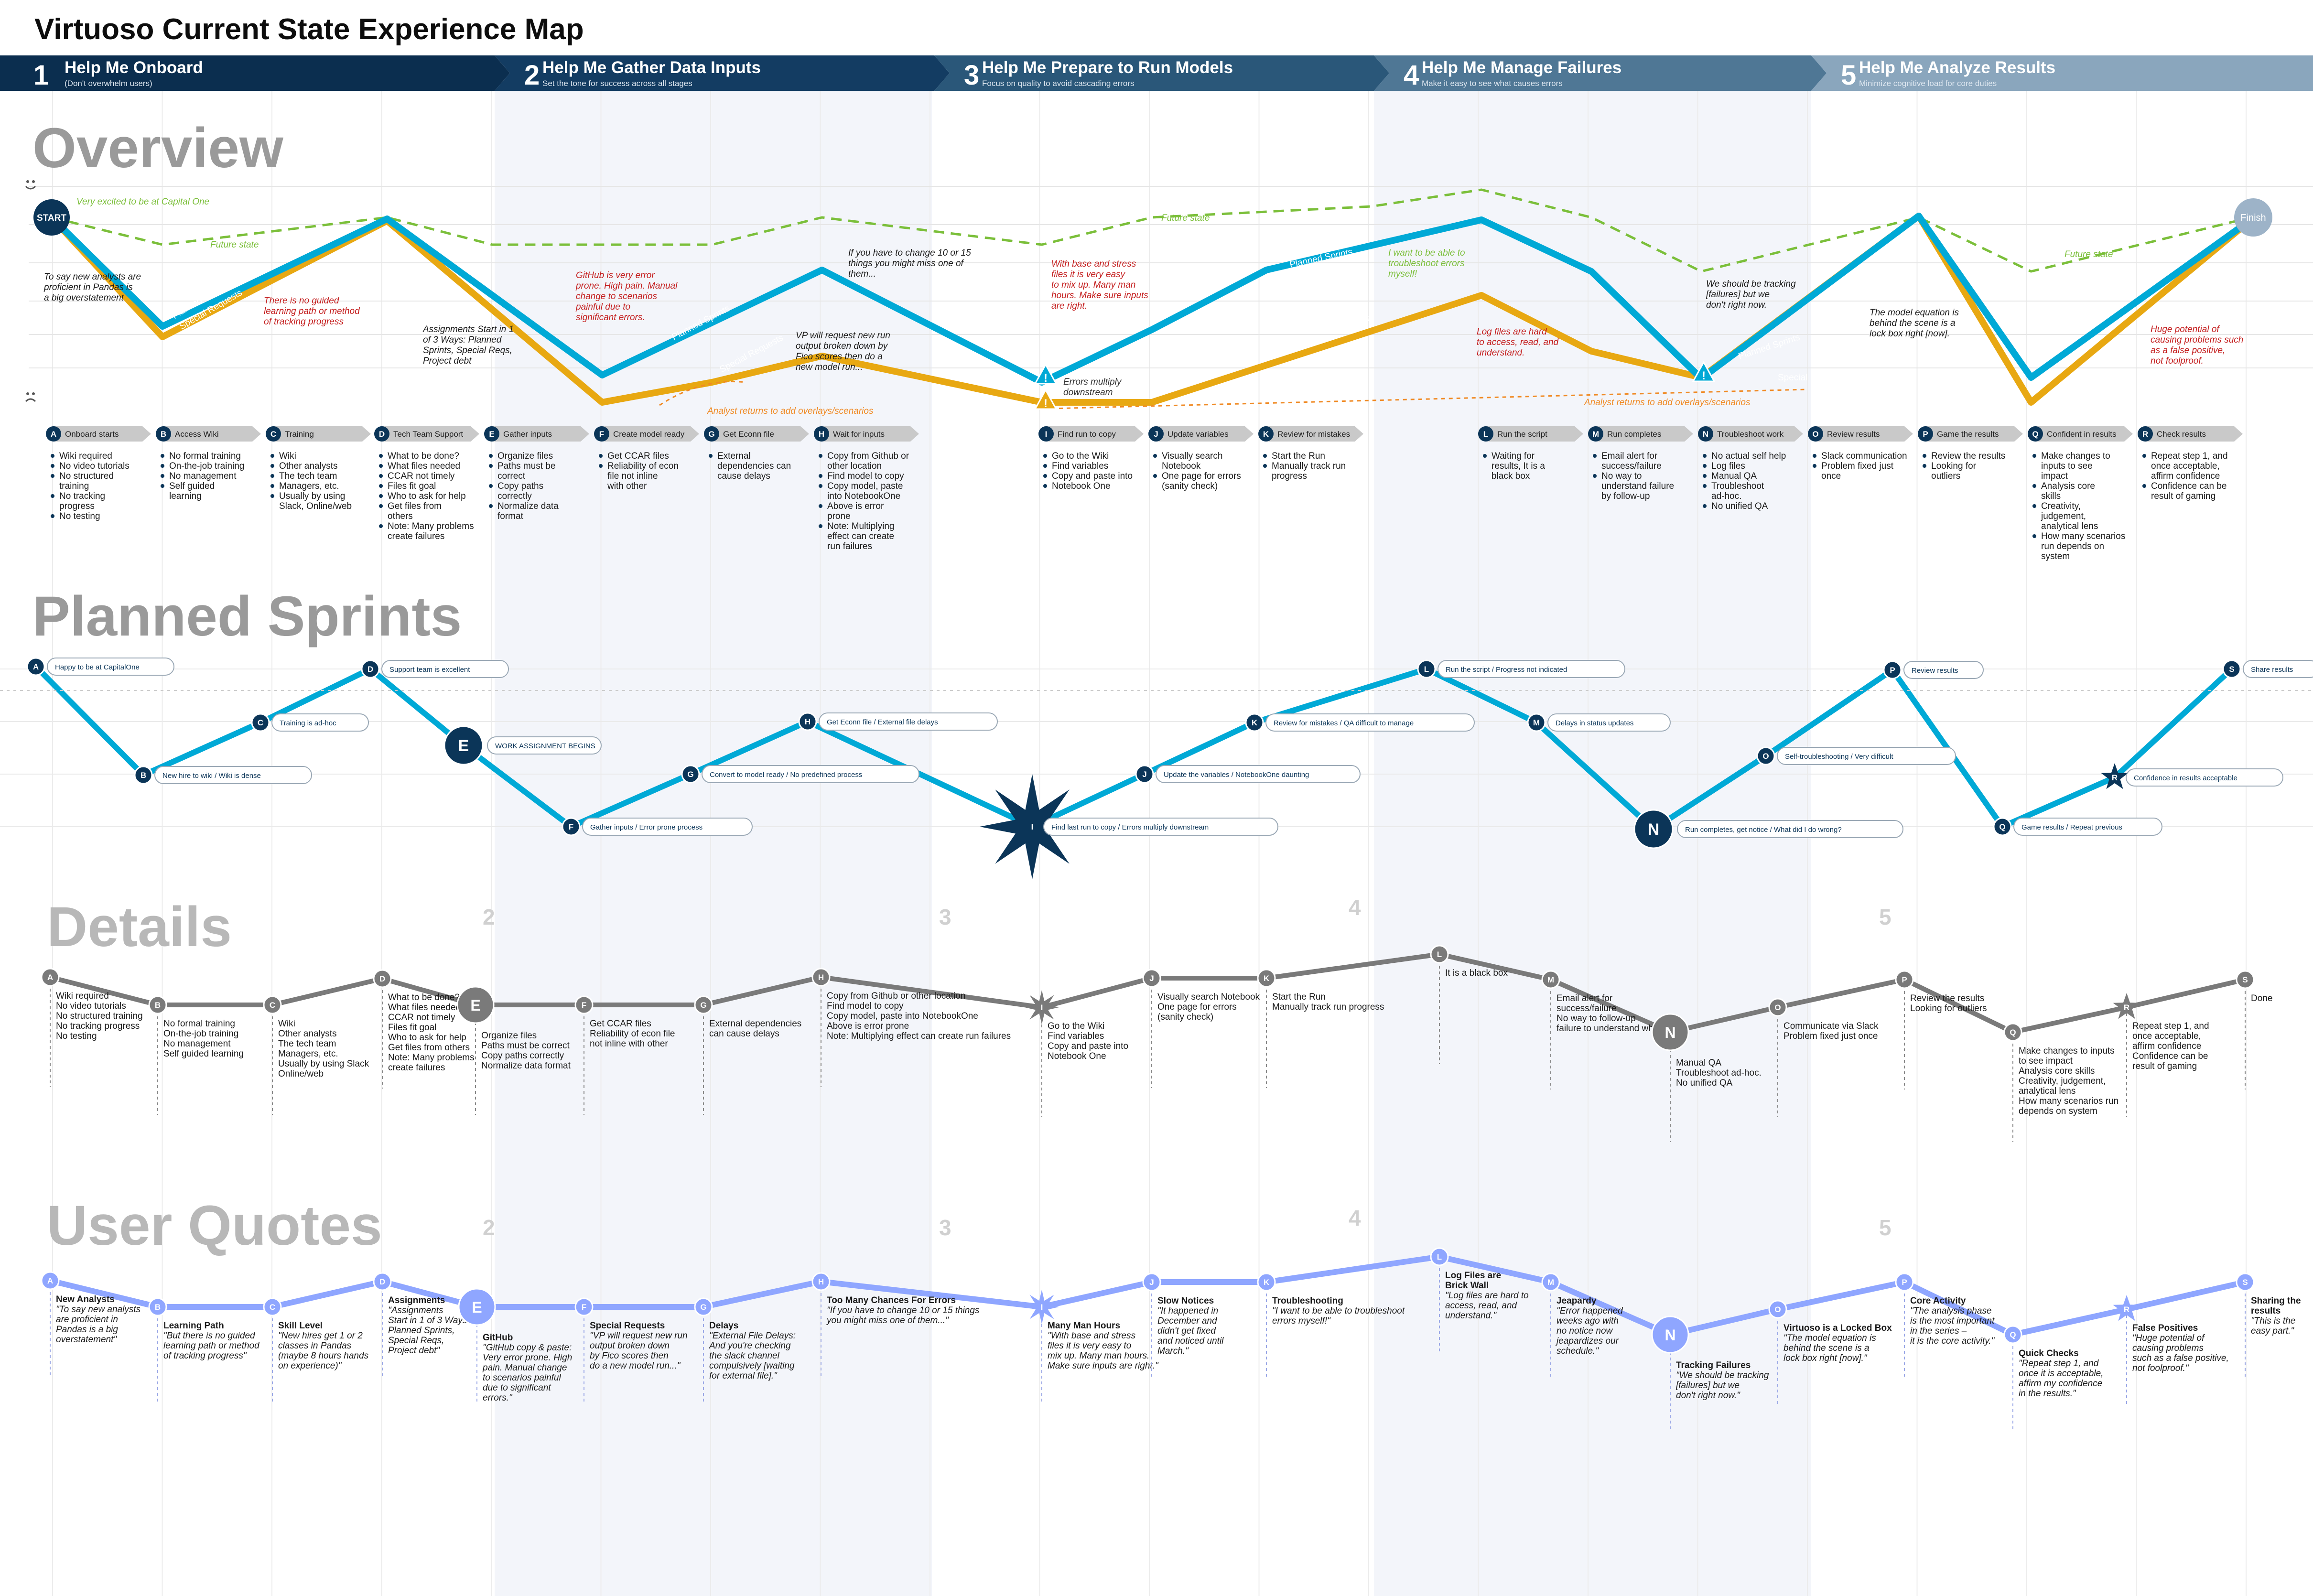  What do you see at coordinates (421, 1331) in the screenshot?
I see `quote-text-line: Planned Sprints,` at bounding box center [421, 1331].